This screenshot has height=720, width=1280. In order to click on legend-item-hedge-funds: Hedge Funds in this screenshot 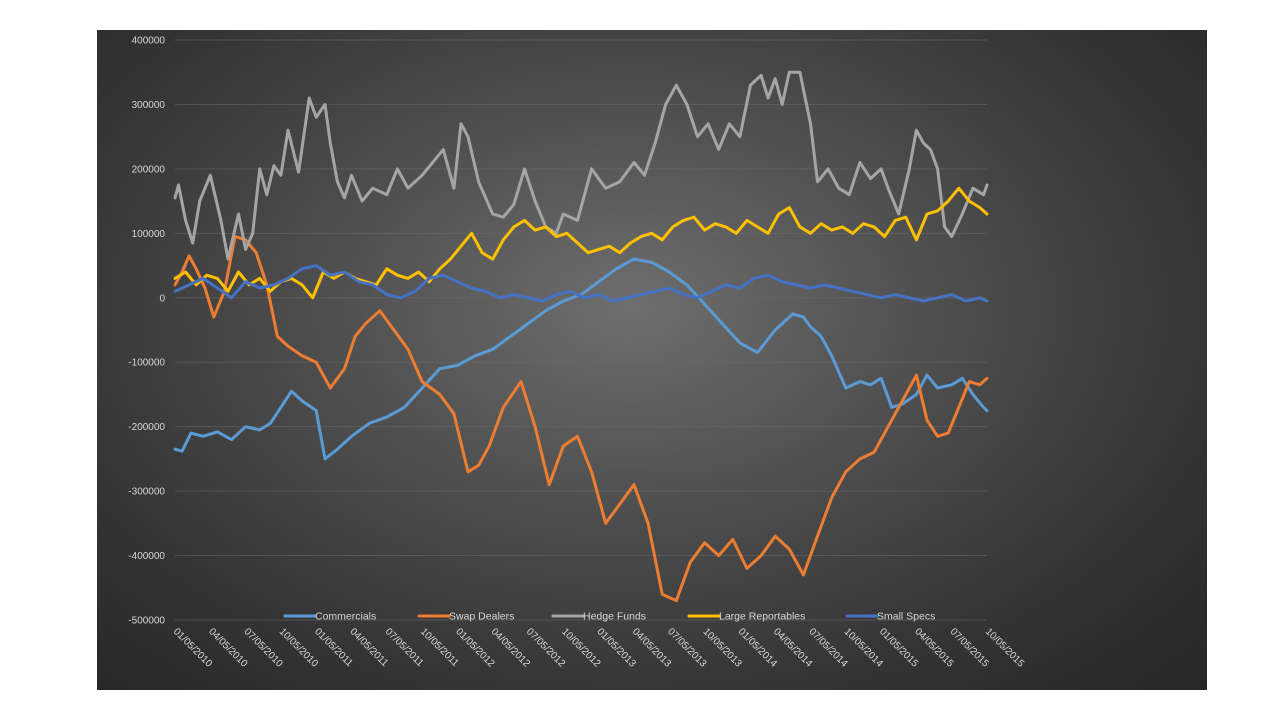, I will do `click(598, 617)`.